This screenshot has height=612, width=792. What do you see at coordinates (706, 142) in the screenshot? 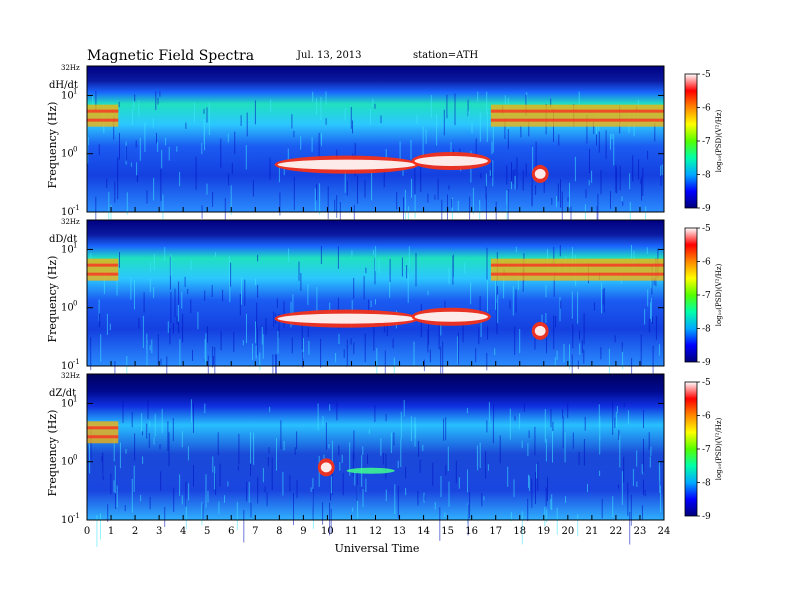
I see `colorbar-tick-label: -7` at bounding box center [706, 142].